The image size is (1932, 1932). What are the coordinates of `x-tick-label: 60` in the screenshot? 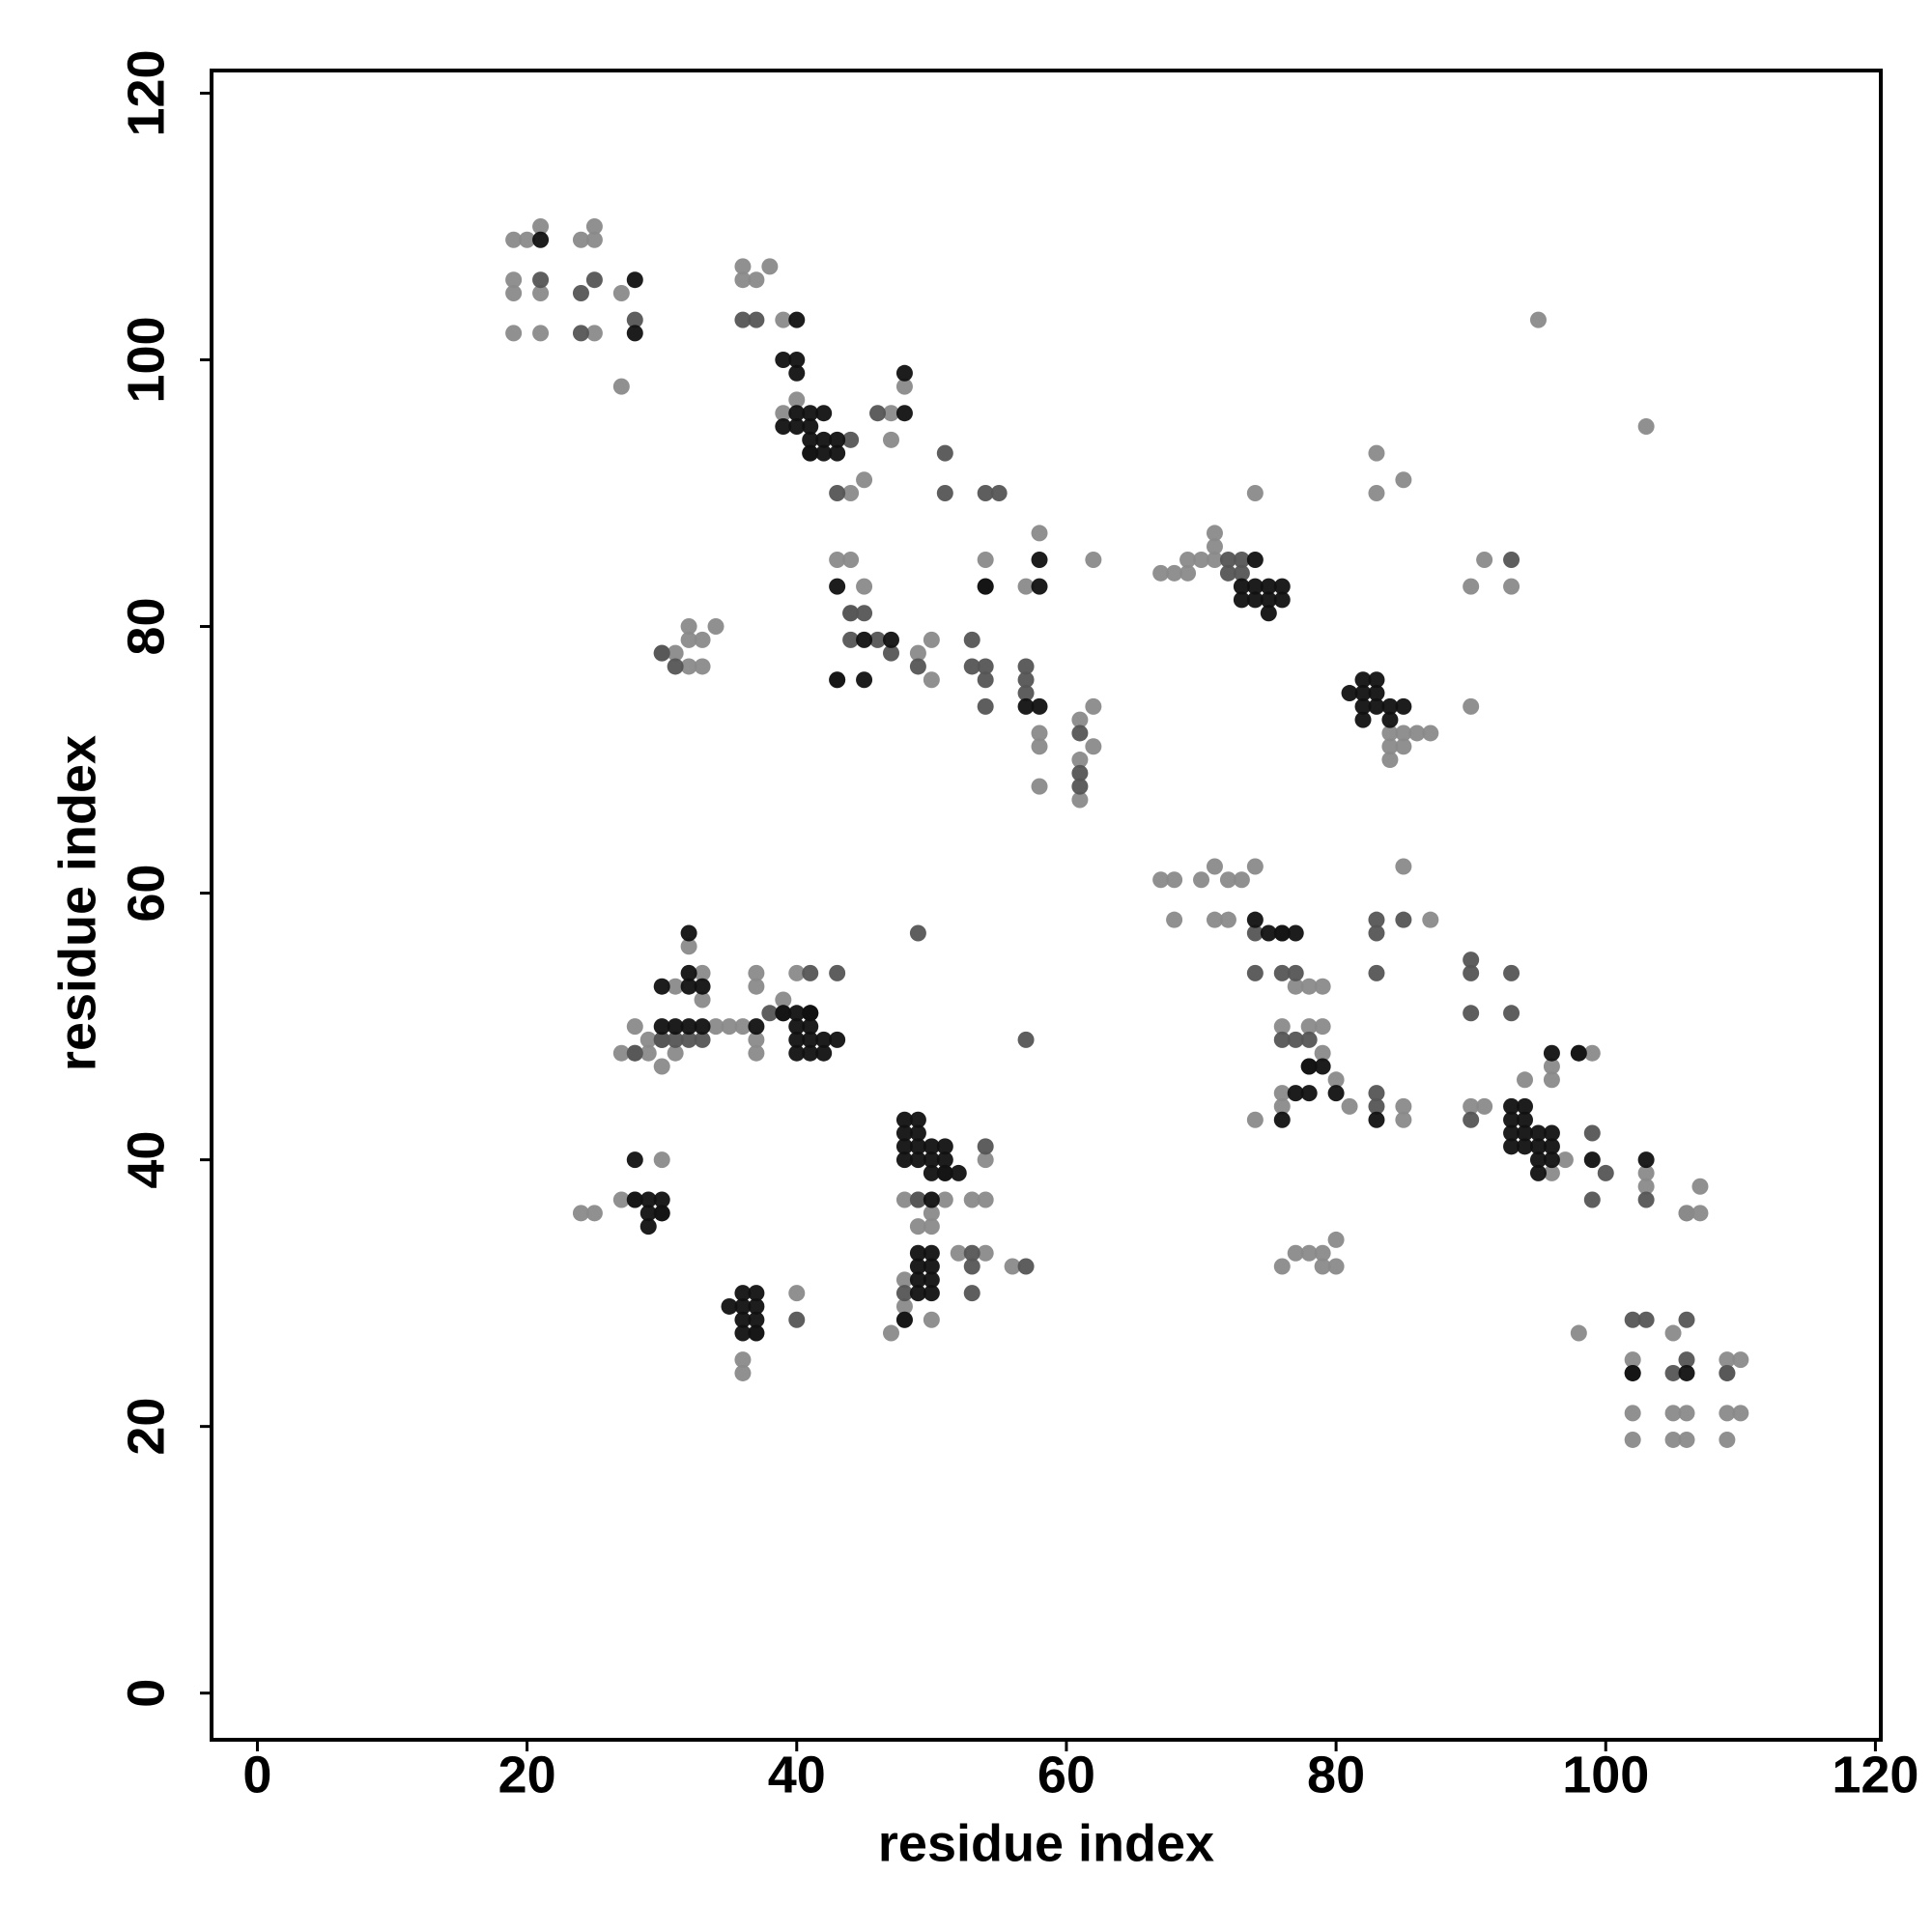 It's located at (1066, 1775).